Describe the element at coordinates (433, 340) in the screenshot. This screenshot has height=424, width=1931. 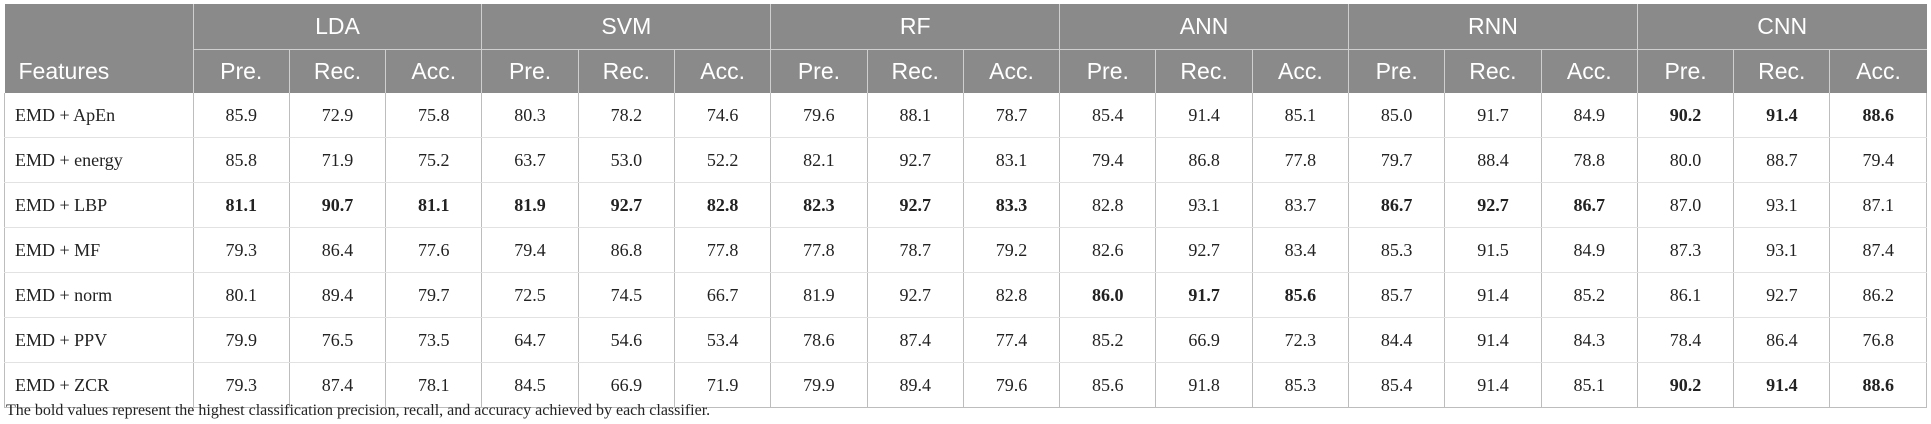
I see `value-cell: 73.5` at that location.